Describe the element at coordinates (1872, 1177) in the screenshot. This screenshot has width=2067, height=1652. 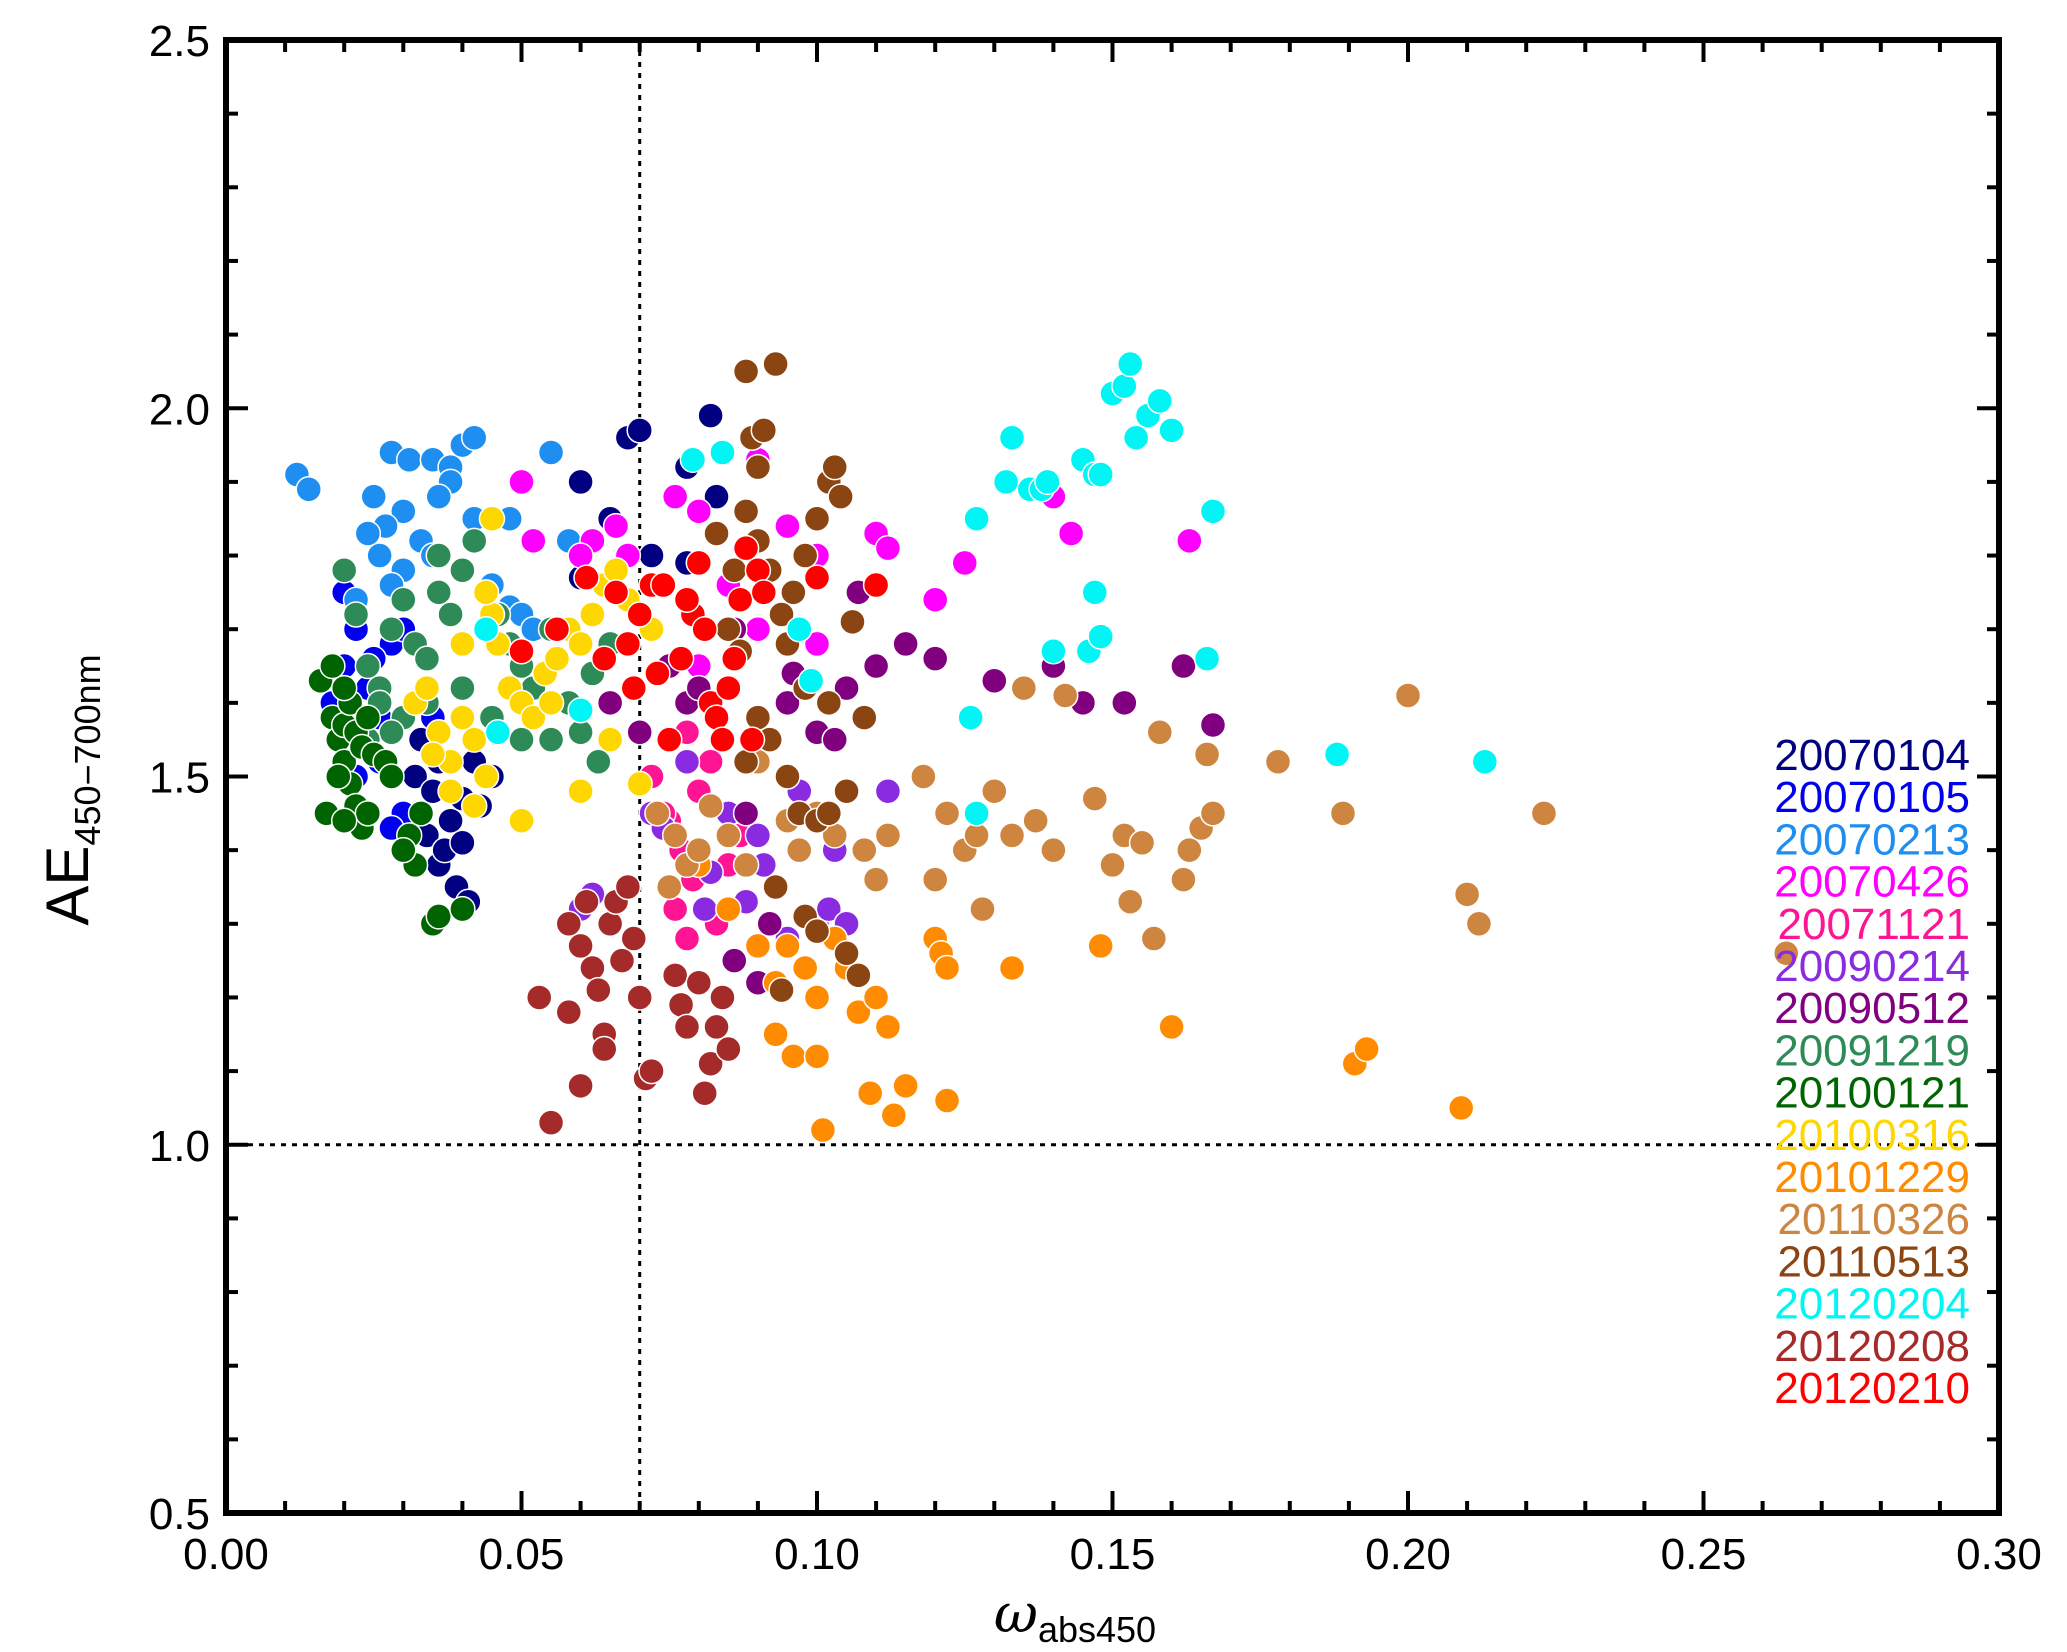
I see `legend-entry: 20101229` at that location.